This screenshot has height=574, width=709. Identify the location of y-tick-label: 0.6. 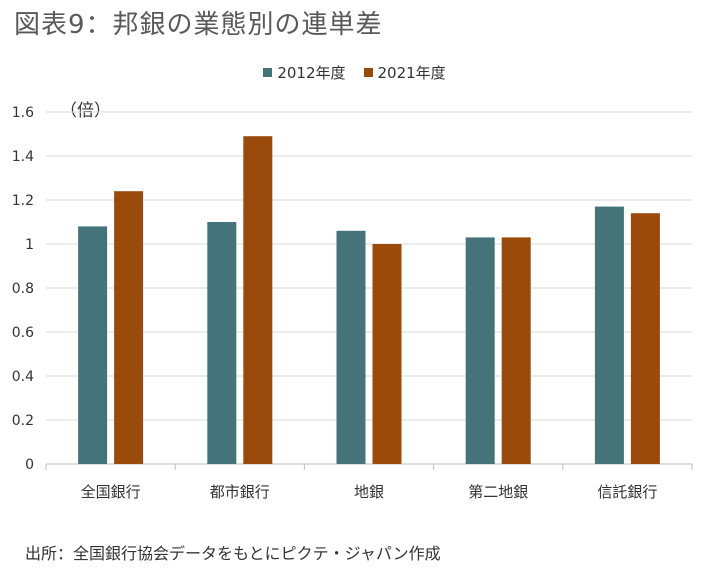
(23, 333).